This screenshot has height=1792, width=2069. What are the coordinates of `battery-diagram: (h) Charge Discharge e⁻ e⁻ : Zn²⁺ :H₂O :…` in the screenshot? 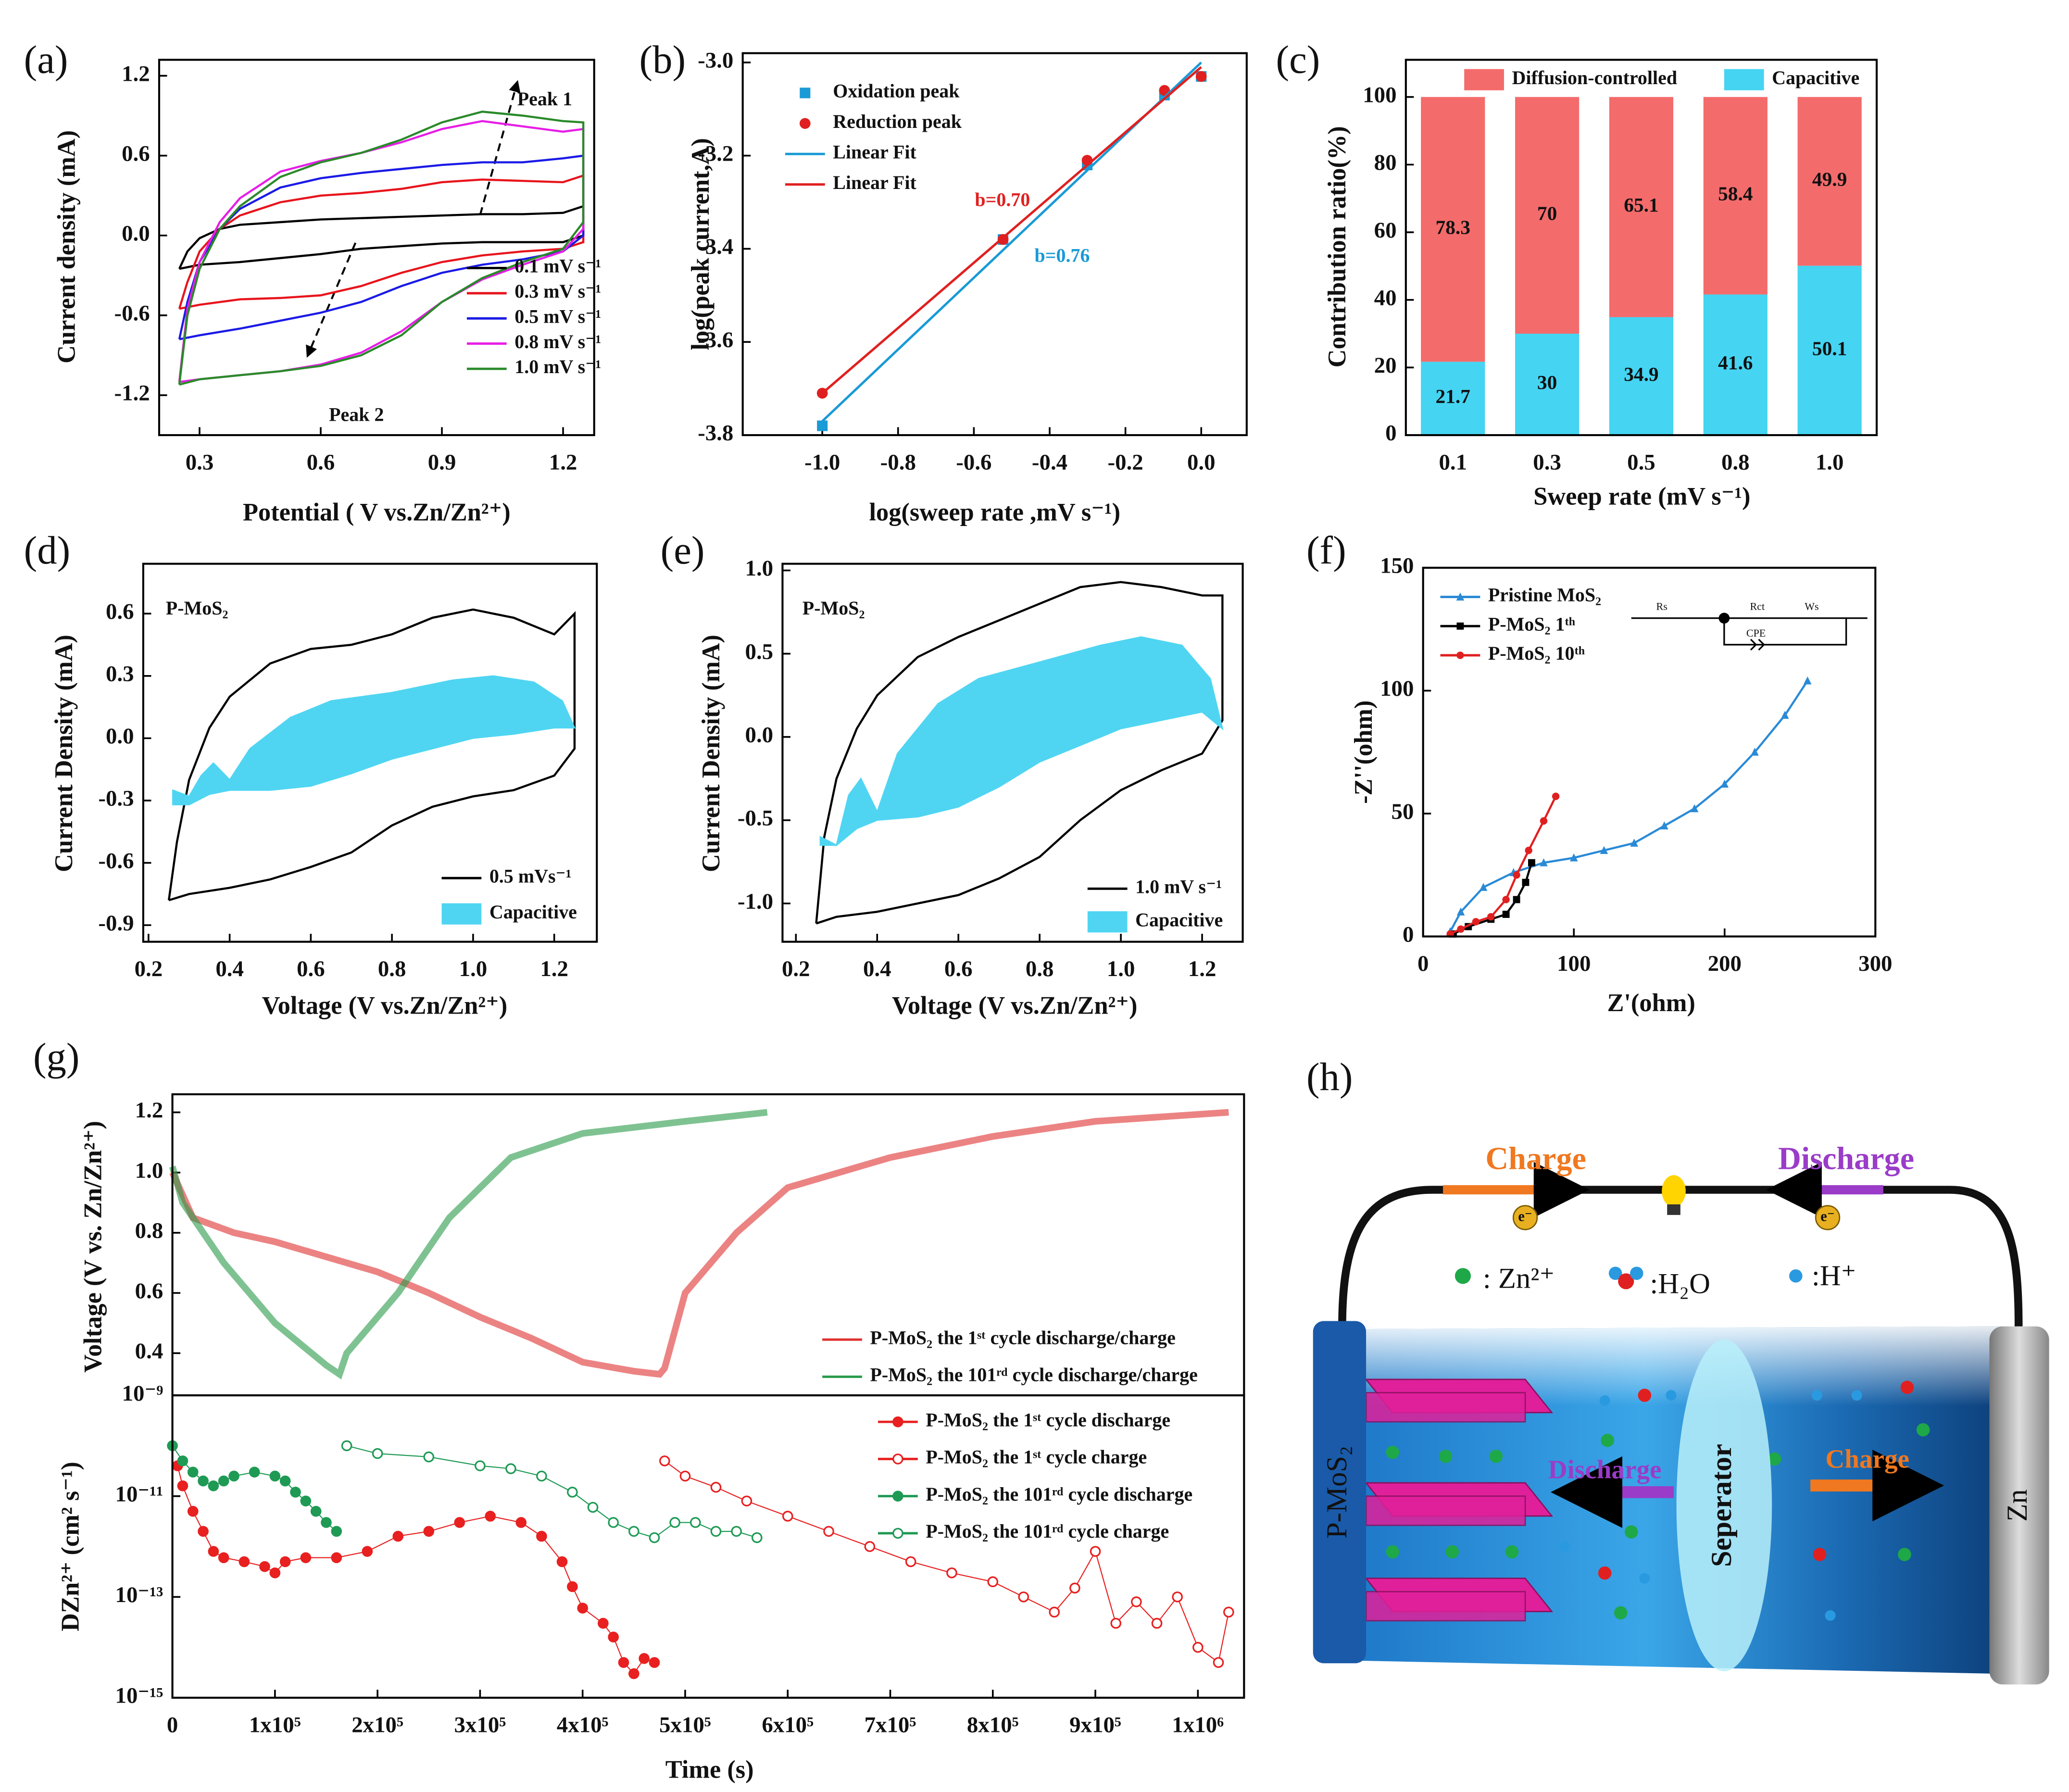 It's located at (1678, 1370).